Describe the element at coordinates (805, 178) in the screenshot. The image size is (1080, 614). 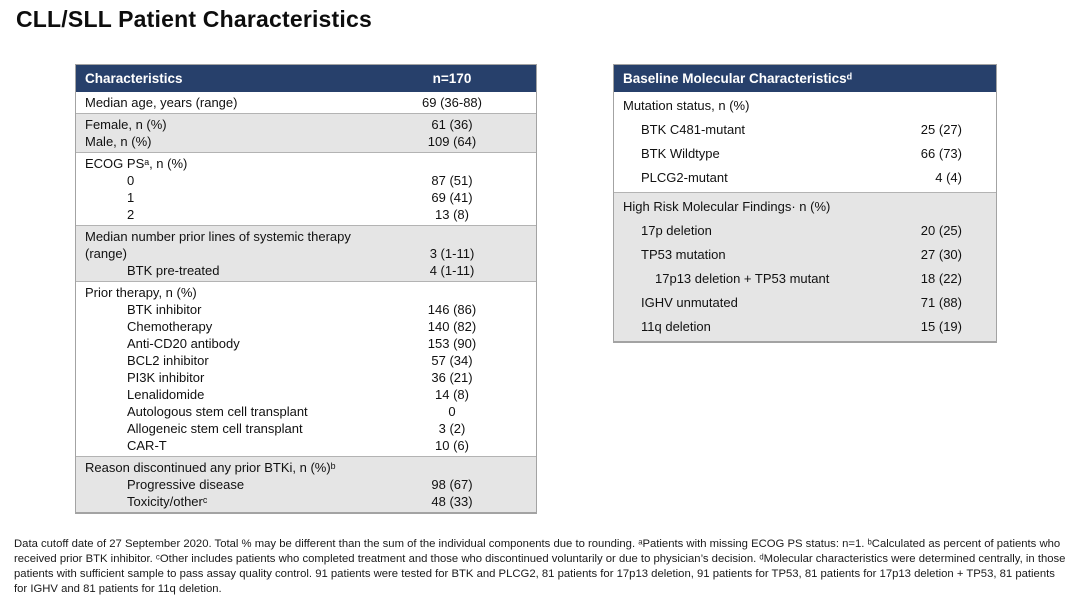
I see `table-row: PLCG2-mutant 4 (4)` at that location.